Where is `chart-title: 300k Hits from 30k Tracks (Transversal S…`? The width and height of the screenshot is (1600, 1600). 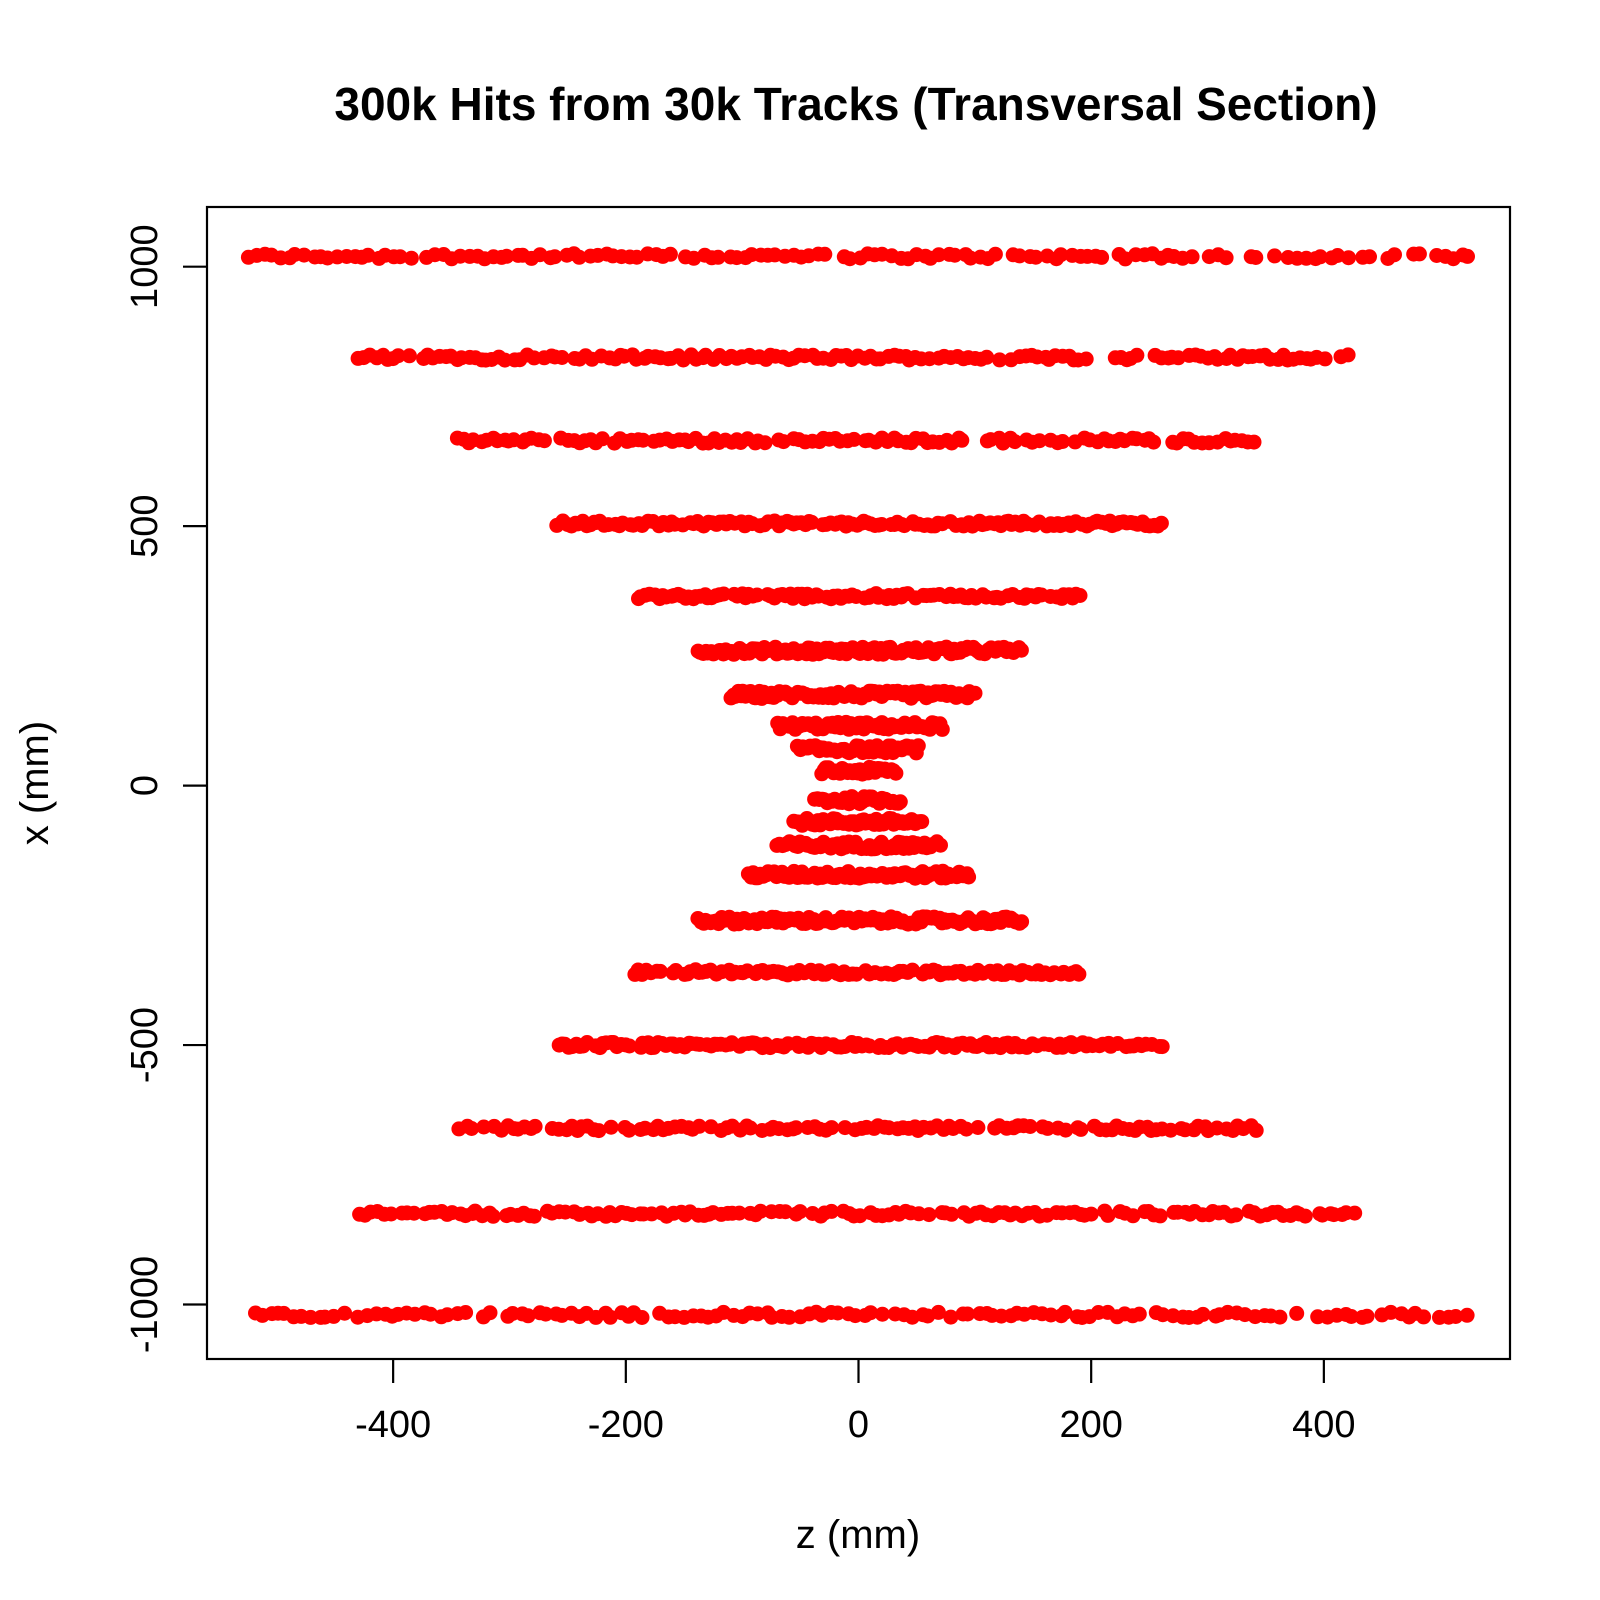
chart-title: 300k Hits from 30k Tracks (Transversal S… is located at coordinates (855, 104).